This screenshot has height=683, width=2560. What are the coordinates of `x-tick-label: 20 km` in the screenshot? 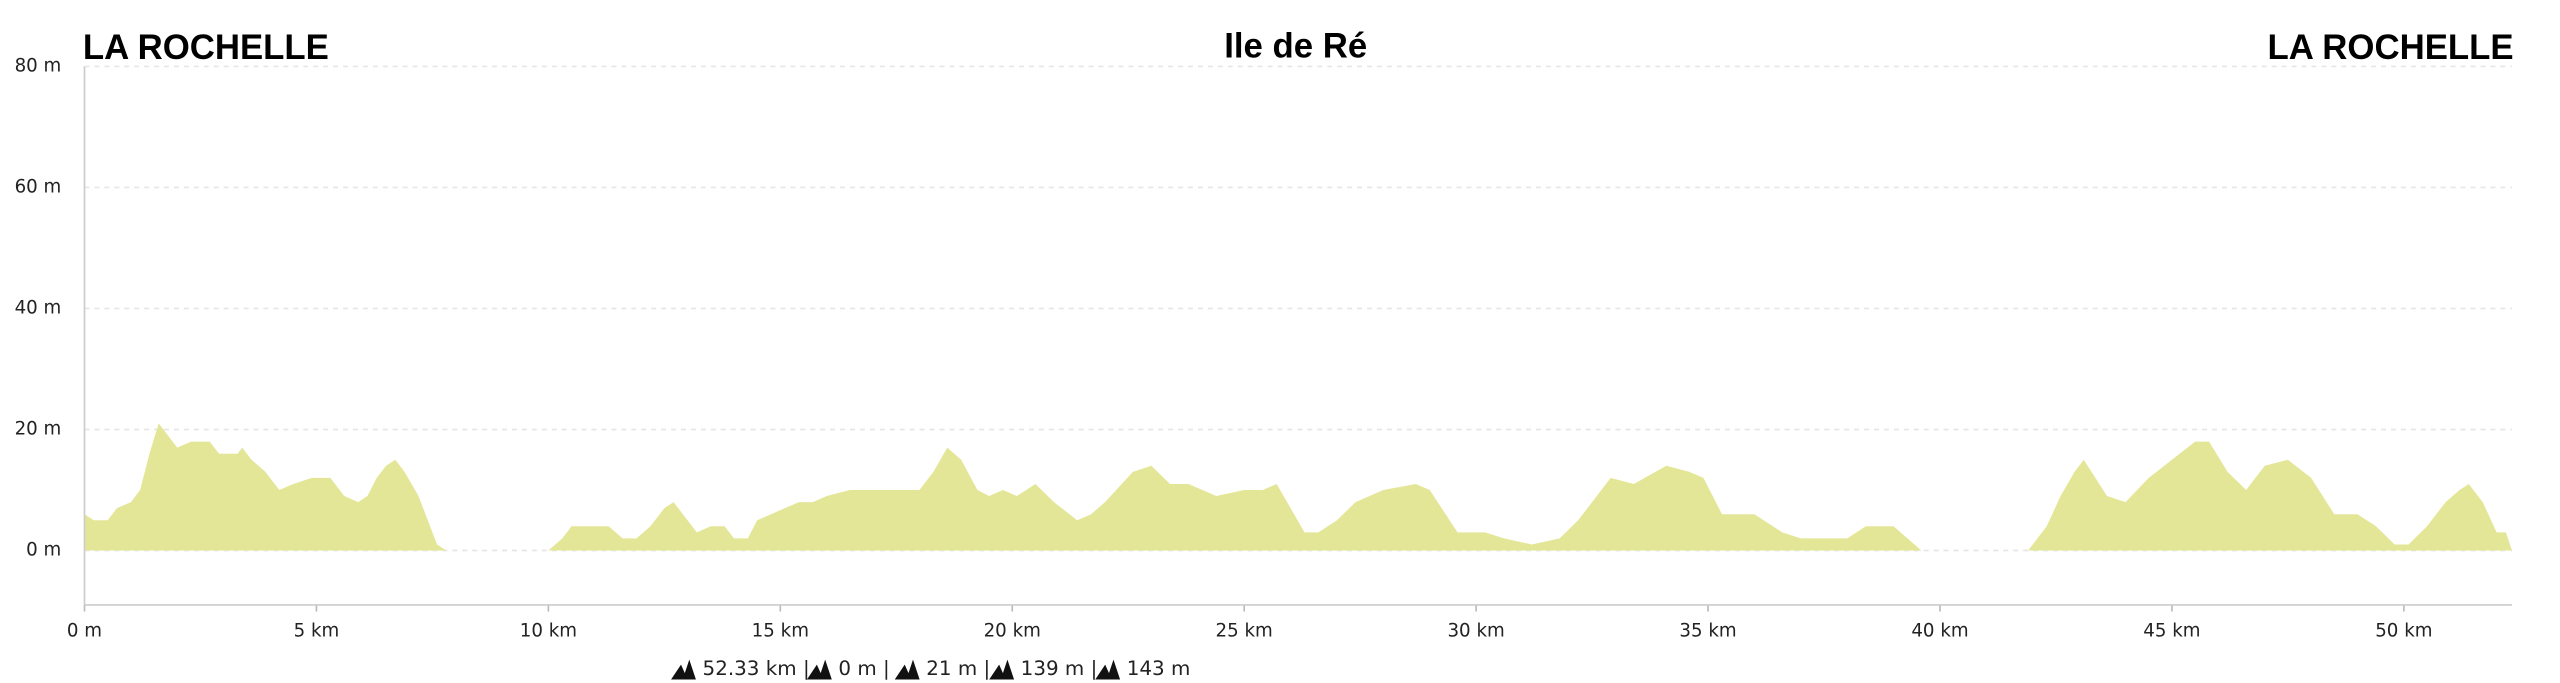 It's located at (1012, 630).